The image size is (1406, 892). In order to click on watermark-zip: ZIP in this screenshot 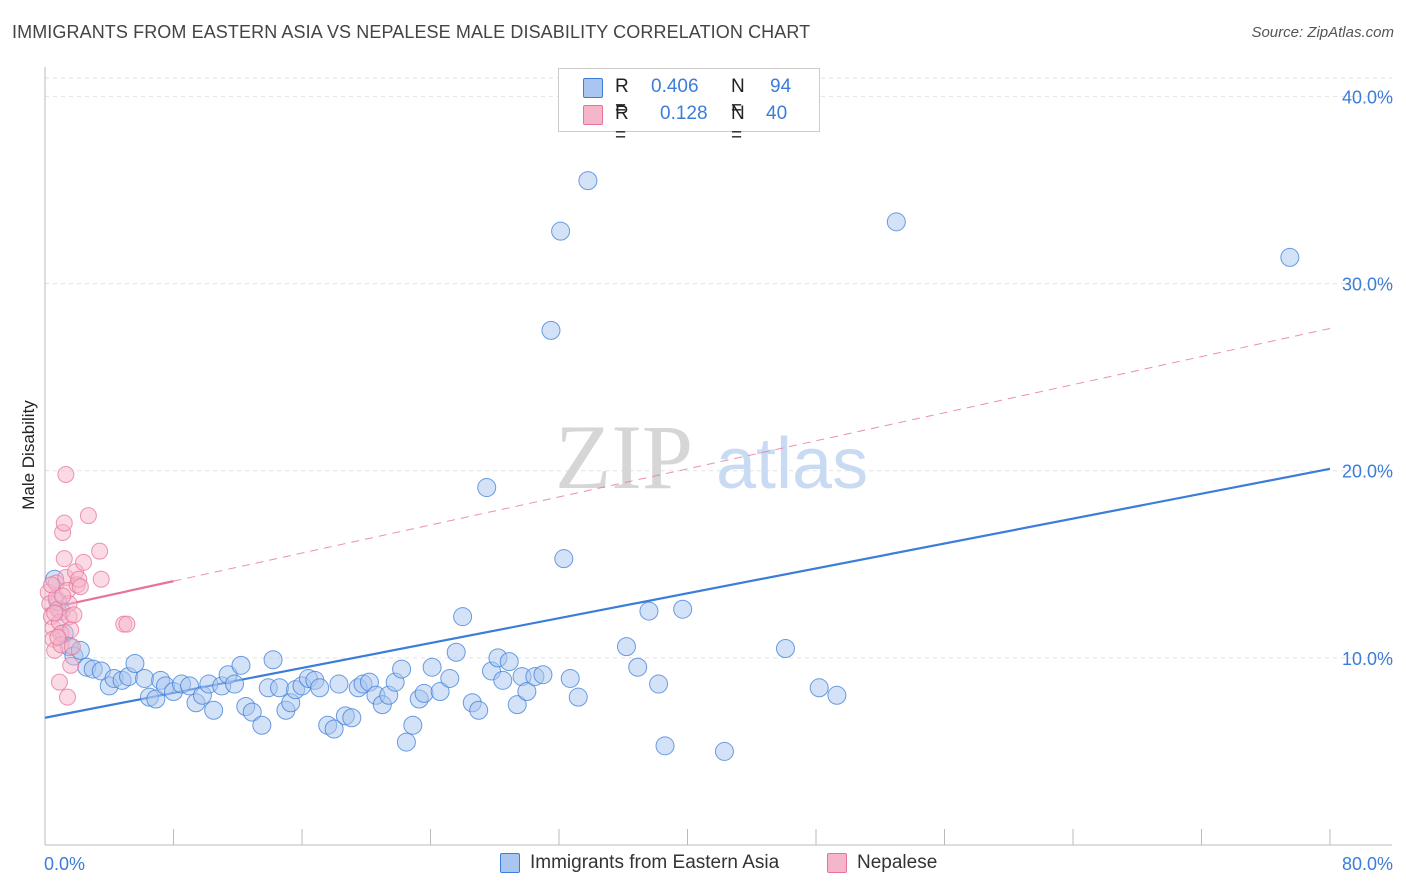, I will do `click(624, 457)`.